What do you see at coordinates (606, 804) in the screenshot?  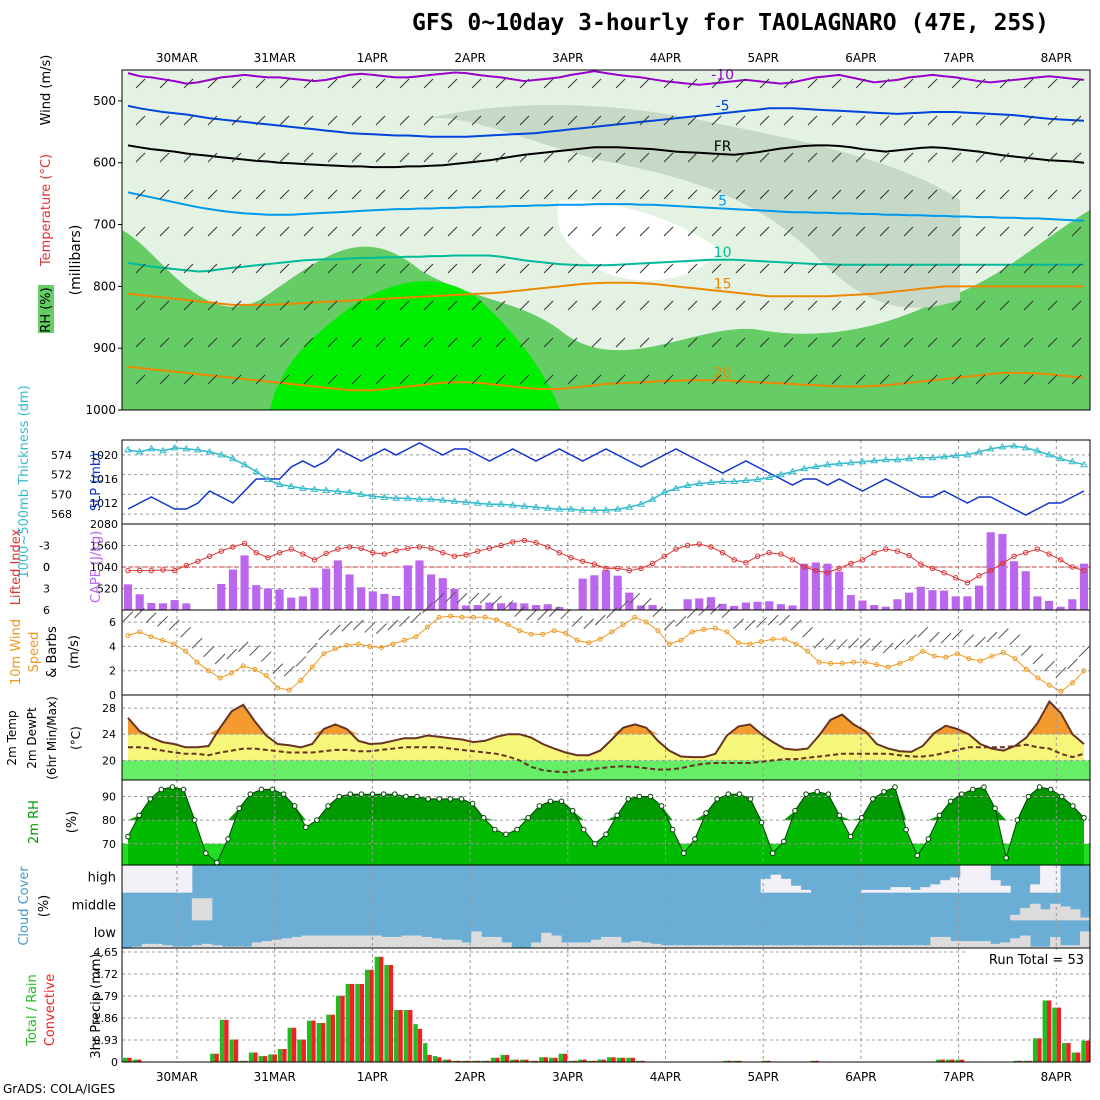 I see `rh2m-dark-area` at bounding box center [606, 804].